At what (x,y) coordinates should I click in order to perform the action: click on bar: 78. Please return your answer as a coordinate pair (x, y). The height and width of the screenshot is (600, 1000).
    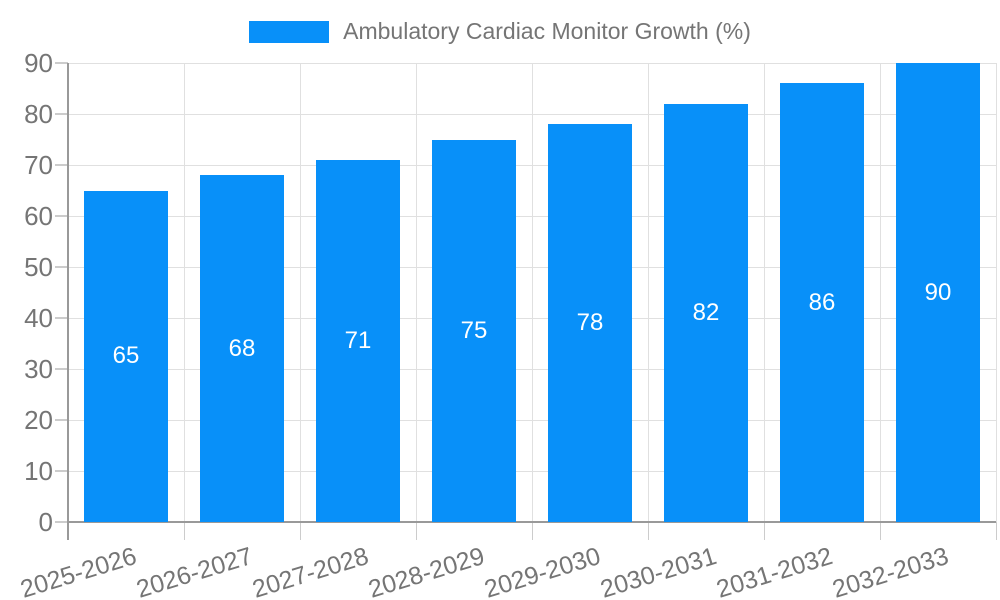
    Looking at the image, I should click on (590, 323).